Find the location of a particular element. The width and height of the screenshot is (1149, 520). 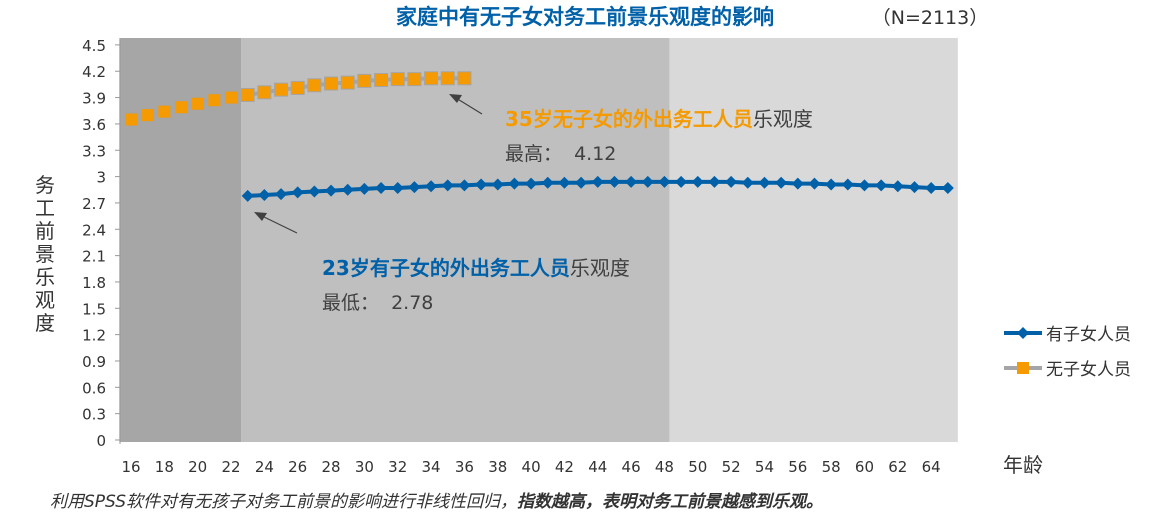

svg-text: 23岁有子女的外出务工人员乐观度 is located at coordinates (476, 268).